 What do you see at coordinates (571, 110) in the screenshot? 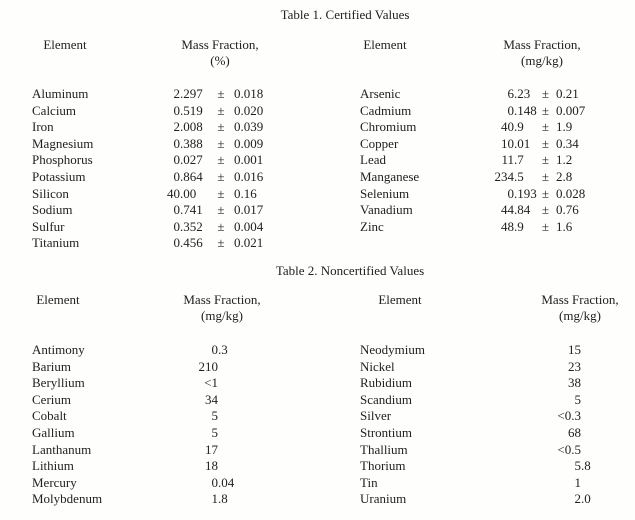
I see `uncertainty-value: 0.007` at bounding box center [571, 110].